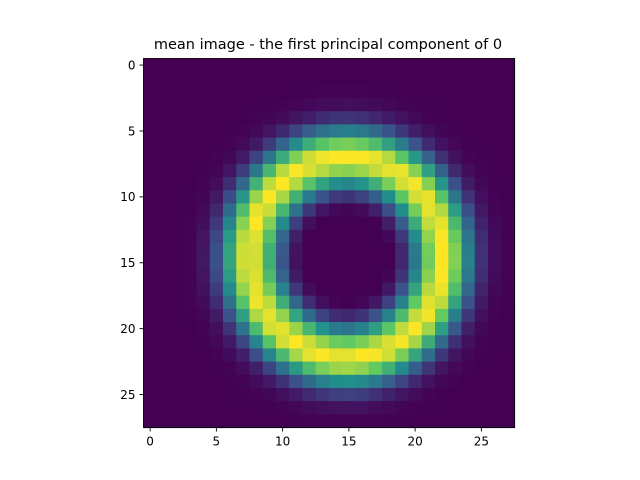  Describe the element at coordinates (348, 442) in the screenshot. I see `x-tick-label: 15` at that location.